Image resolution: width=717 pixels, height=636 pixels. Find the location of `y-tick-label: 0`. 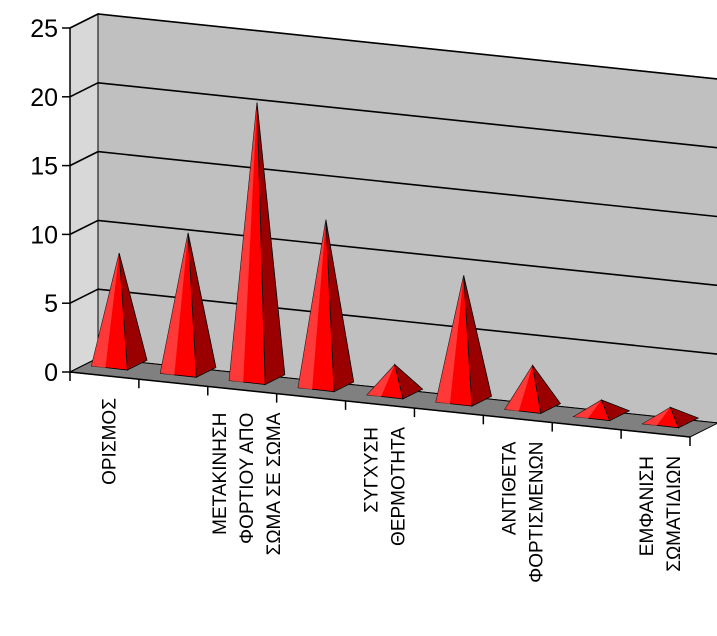

y-tick-label: 0 is located at coordinates (51, 373).